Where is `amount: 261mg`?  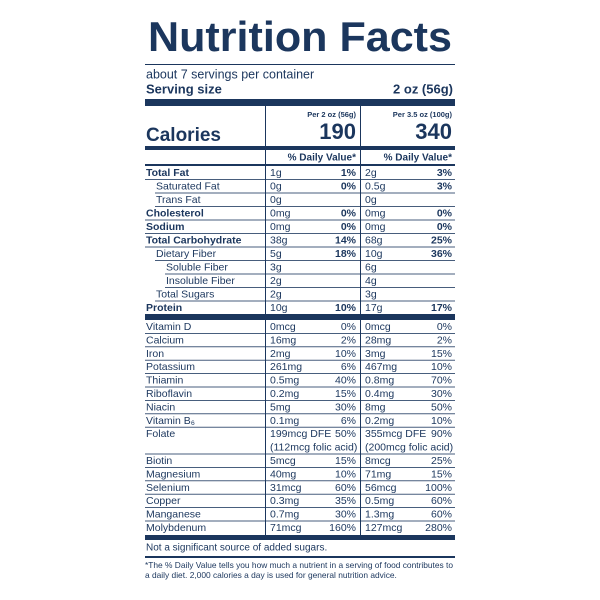 amount: 261mg is located at coordinates (286, 367).